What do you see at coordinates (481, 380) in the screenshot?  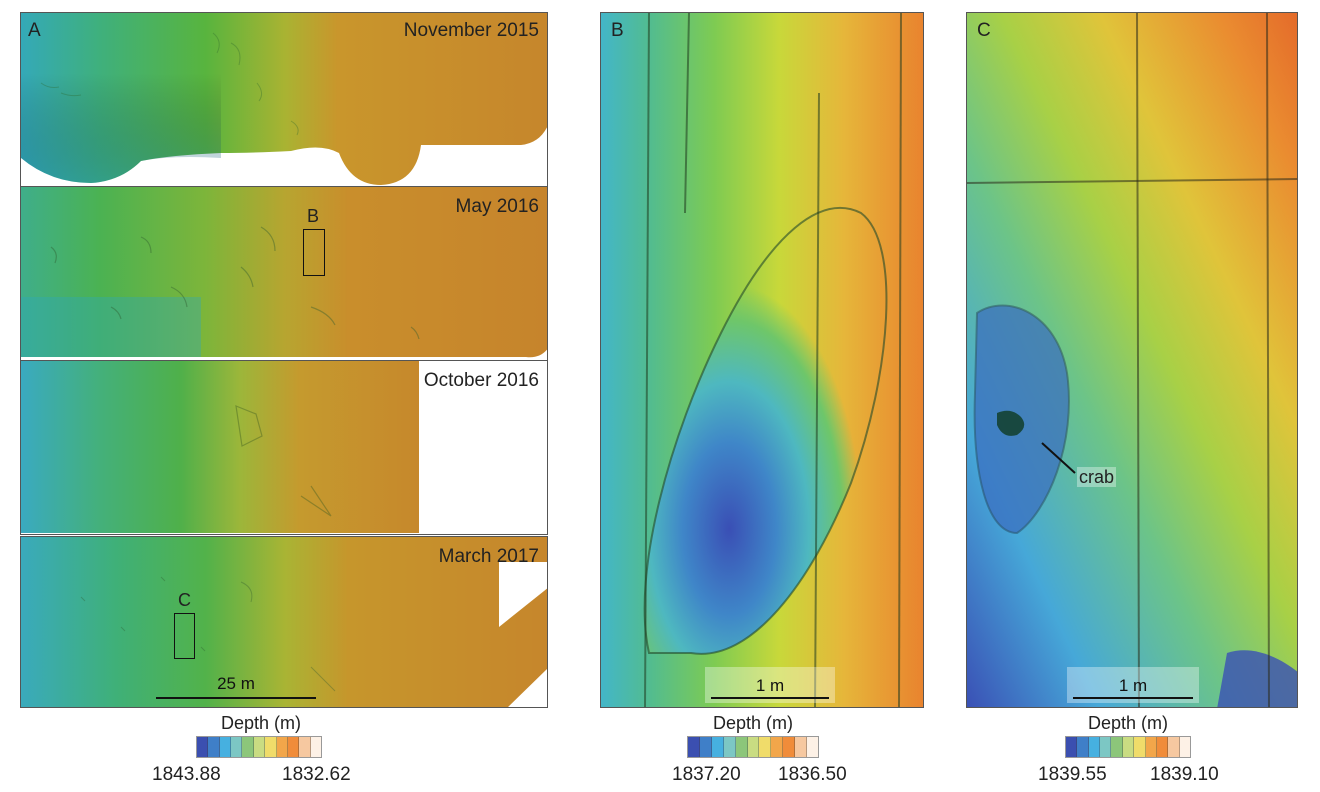 I see `date-label-oct-2016: October 2016` at bounding box center [481, 380].